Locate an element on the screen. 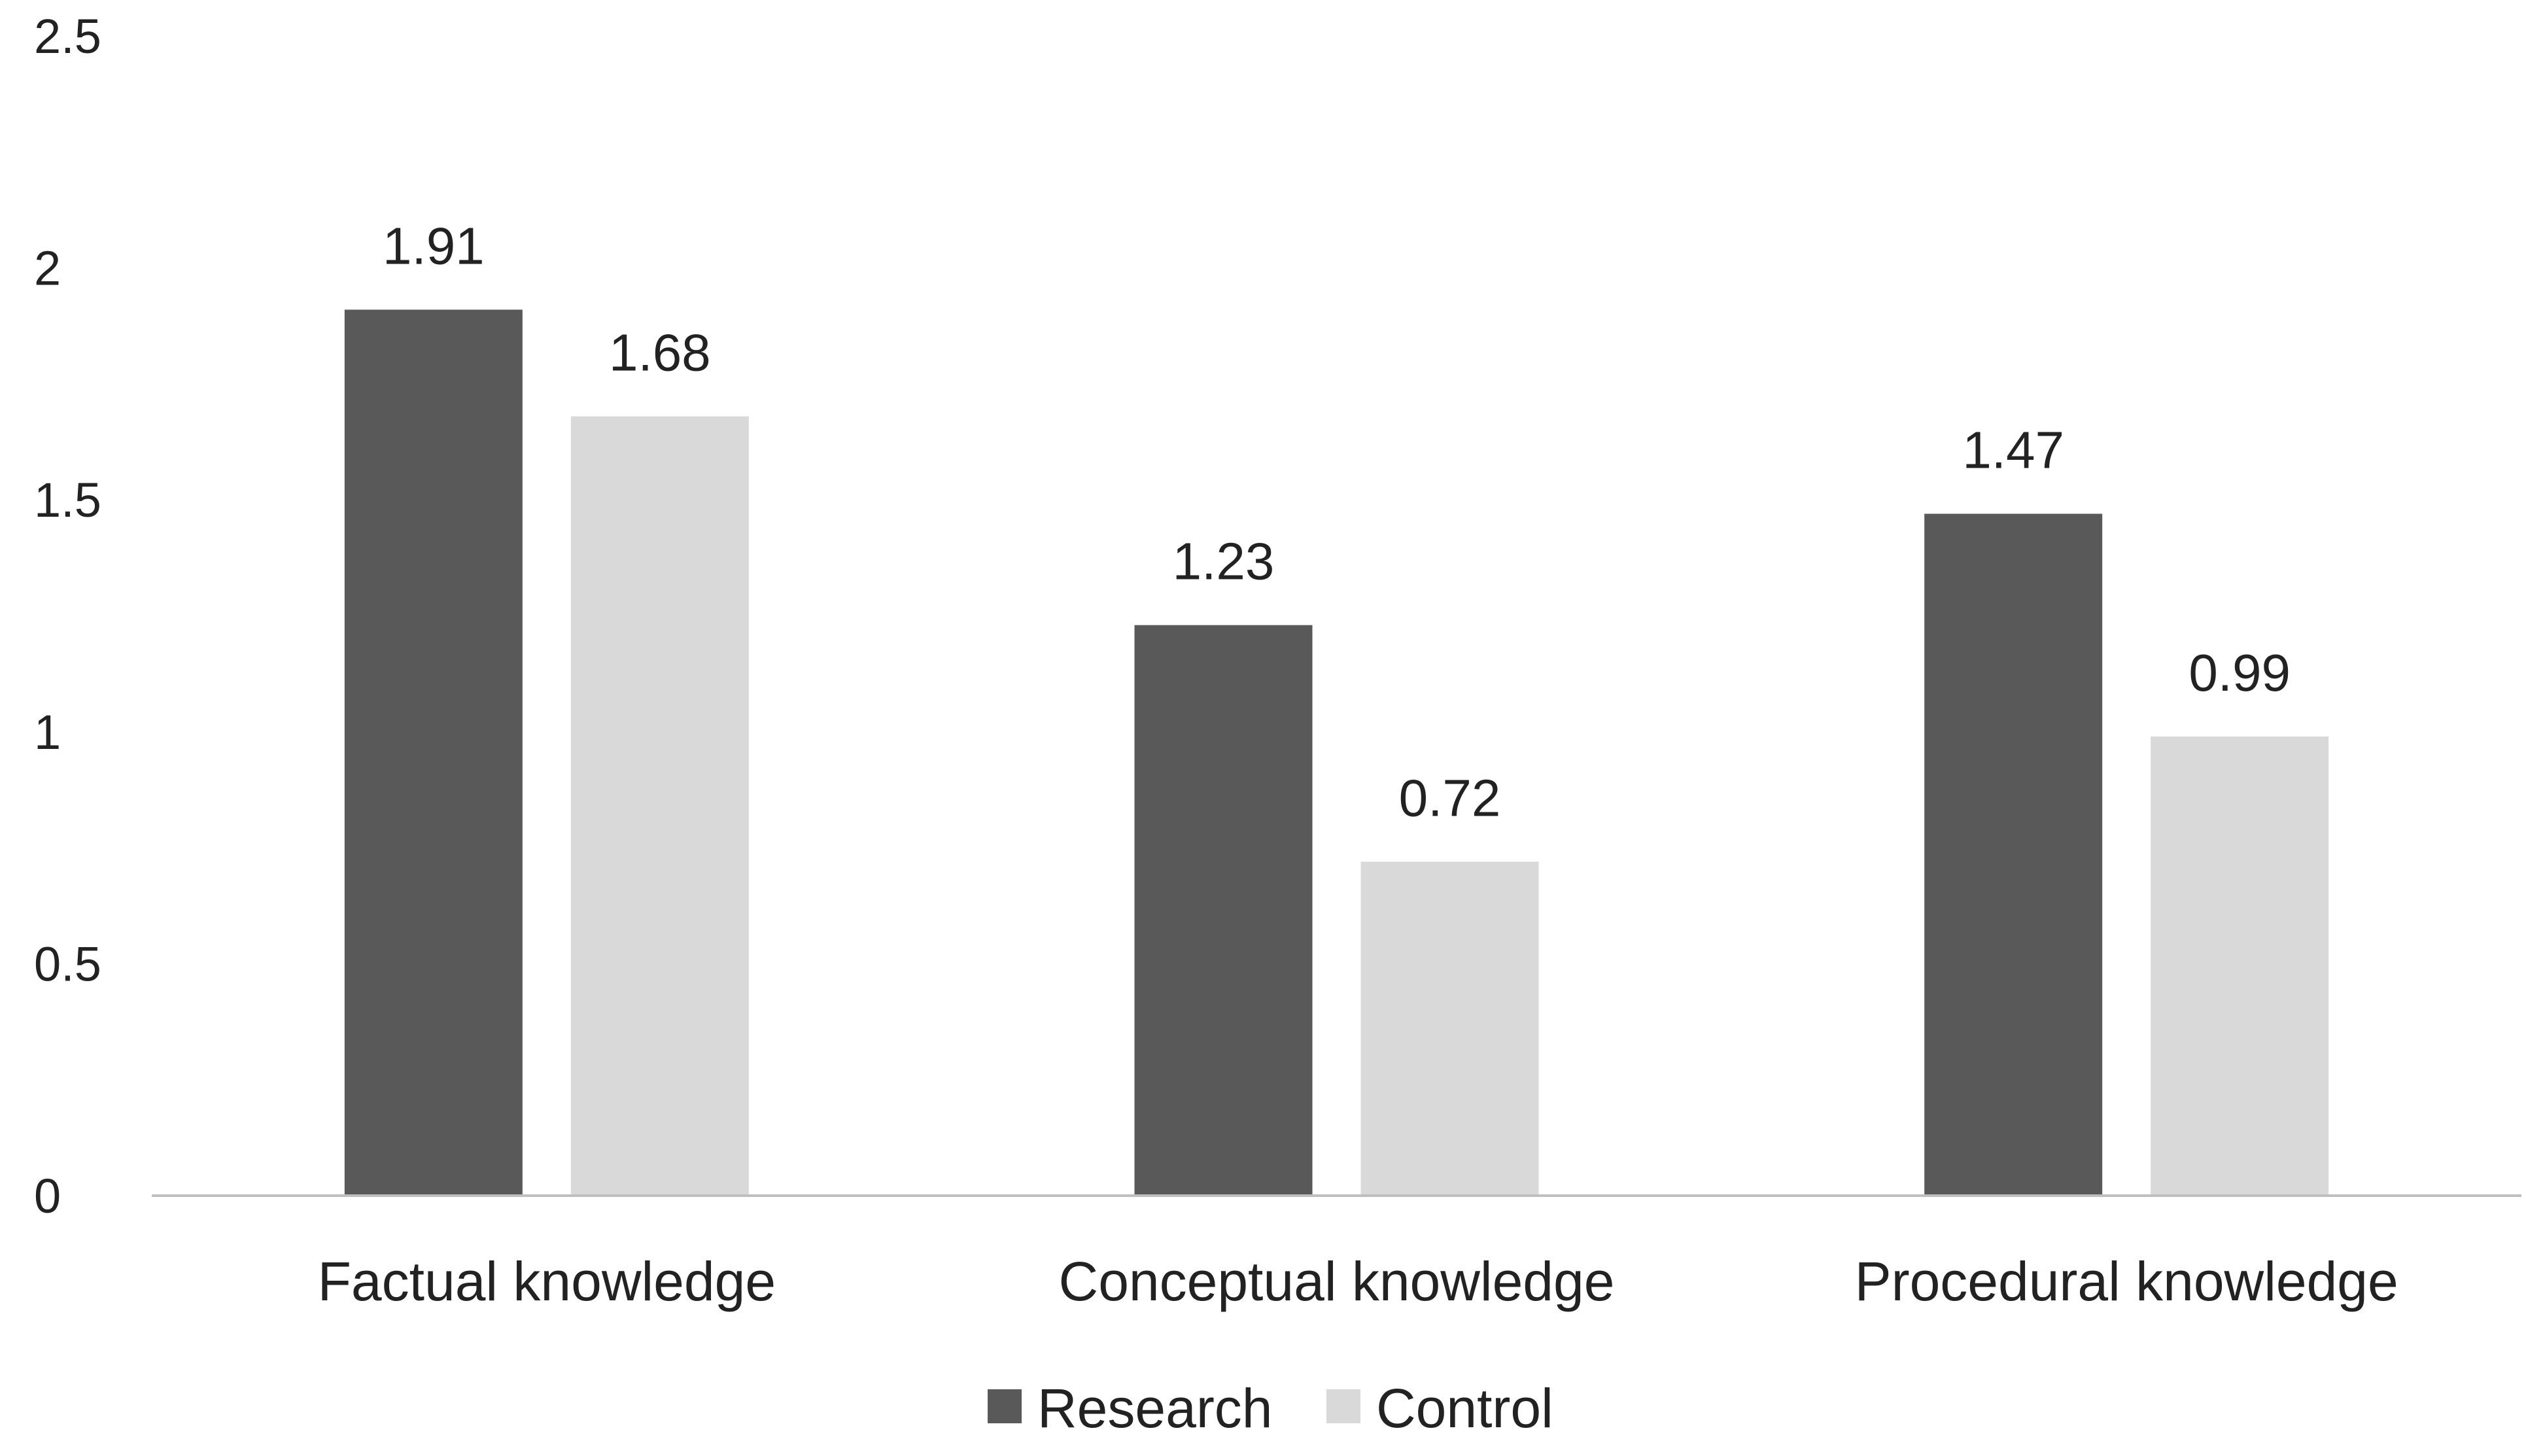 The height and width of the screenshot is (1456, 2526). legend-swatch-control is located at coordinates (1343, 1406).